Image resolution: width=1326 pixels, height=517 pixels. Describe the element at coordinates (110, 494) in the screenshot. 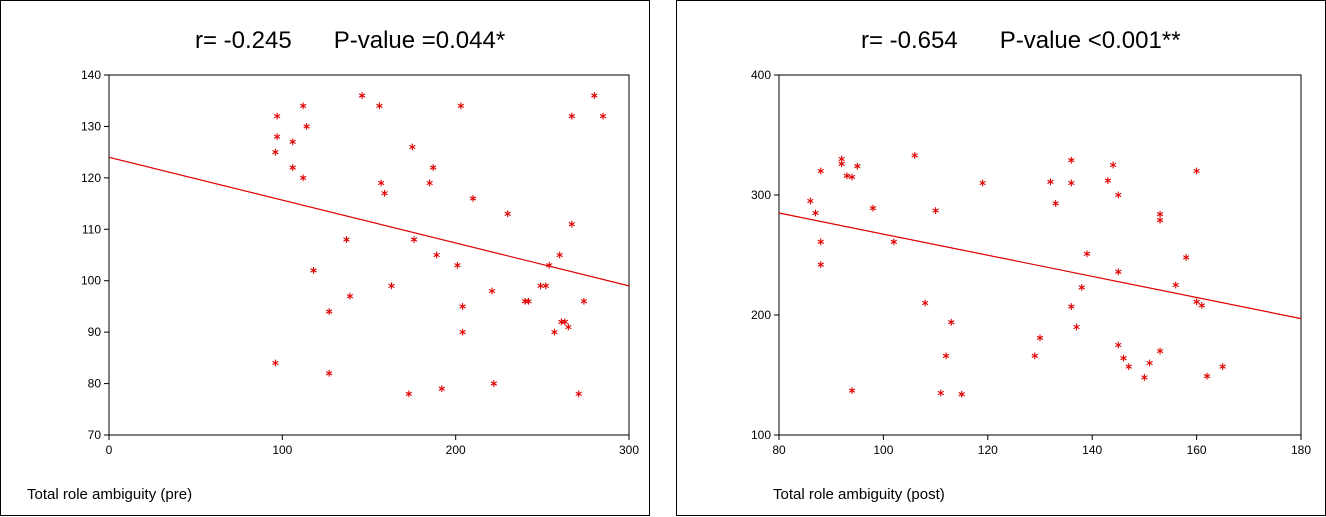

I see `x-axis-label: Total role ambiguity (pre)` at that location.